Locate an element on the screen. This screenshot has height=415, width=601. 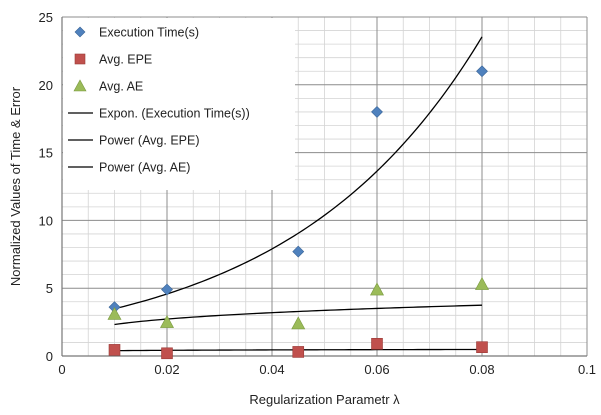
x-tick-label: 0.1 is located at coordinates (587, 369).